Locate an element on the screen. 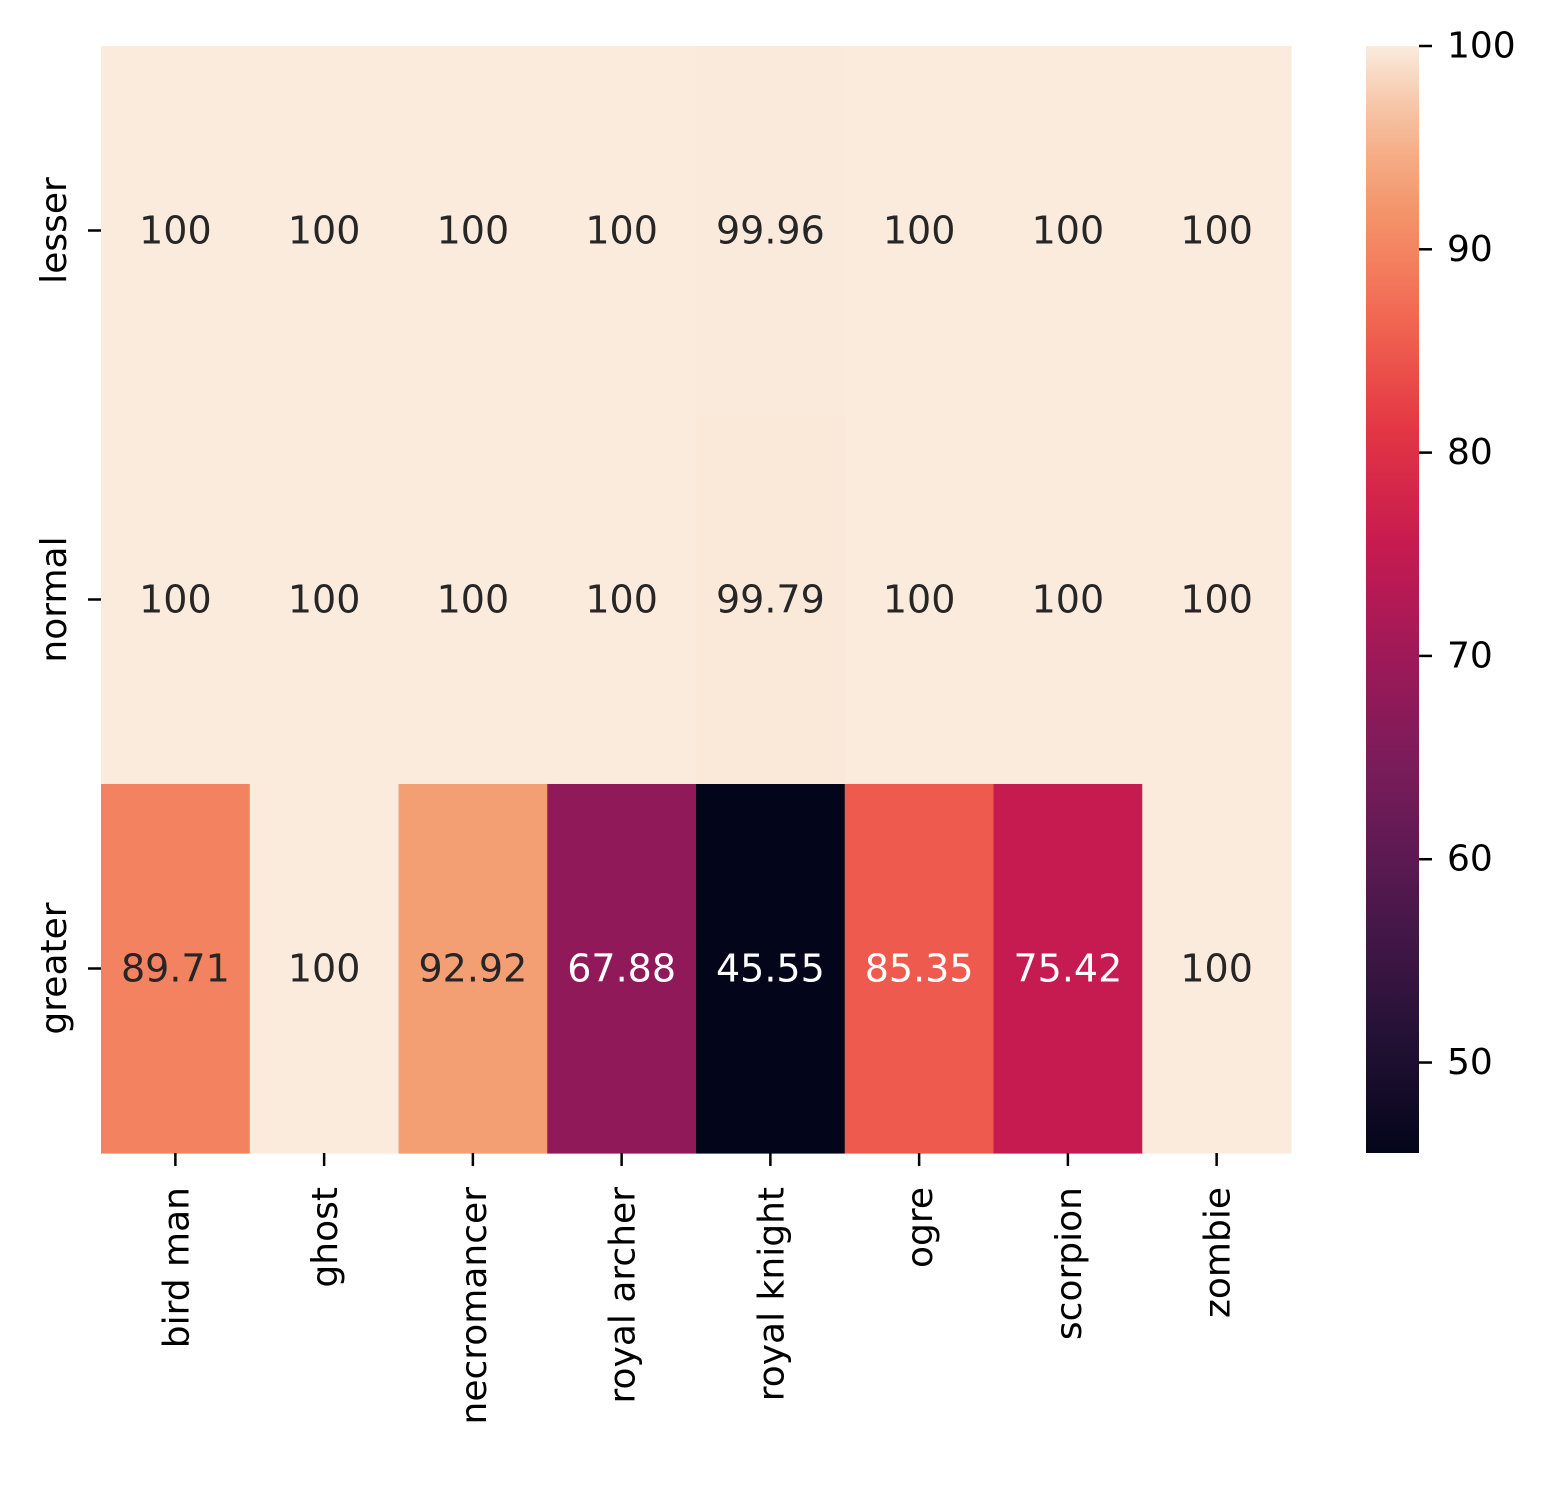 The image size is (1560, 1488). y-tick-label: normal is located at coordinates (54, 599).